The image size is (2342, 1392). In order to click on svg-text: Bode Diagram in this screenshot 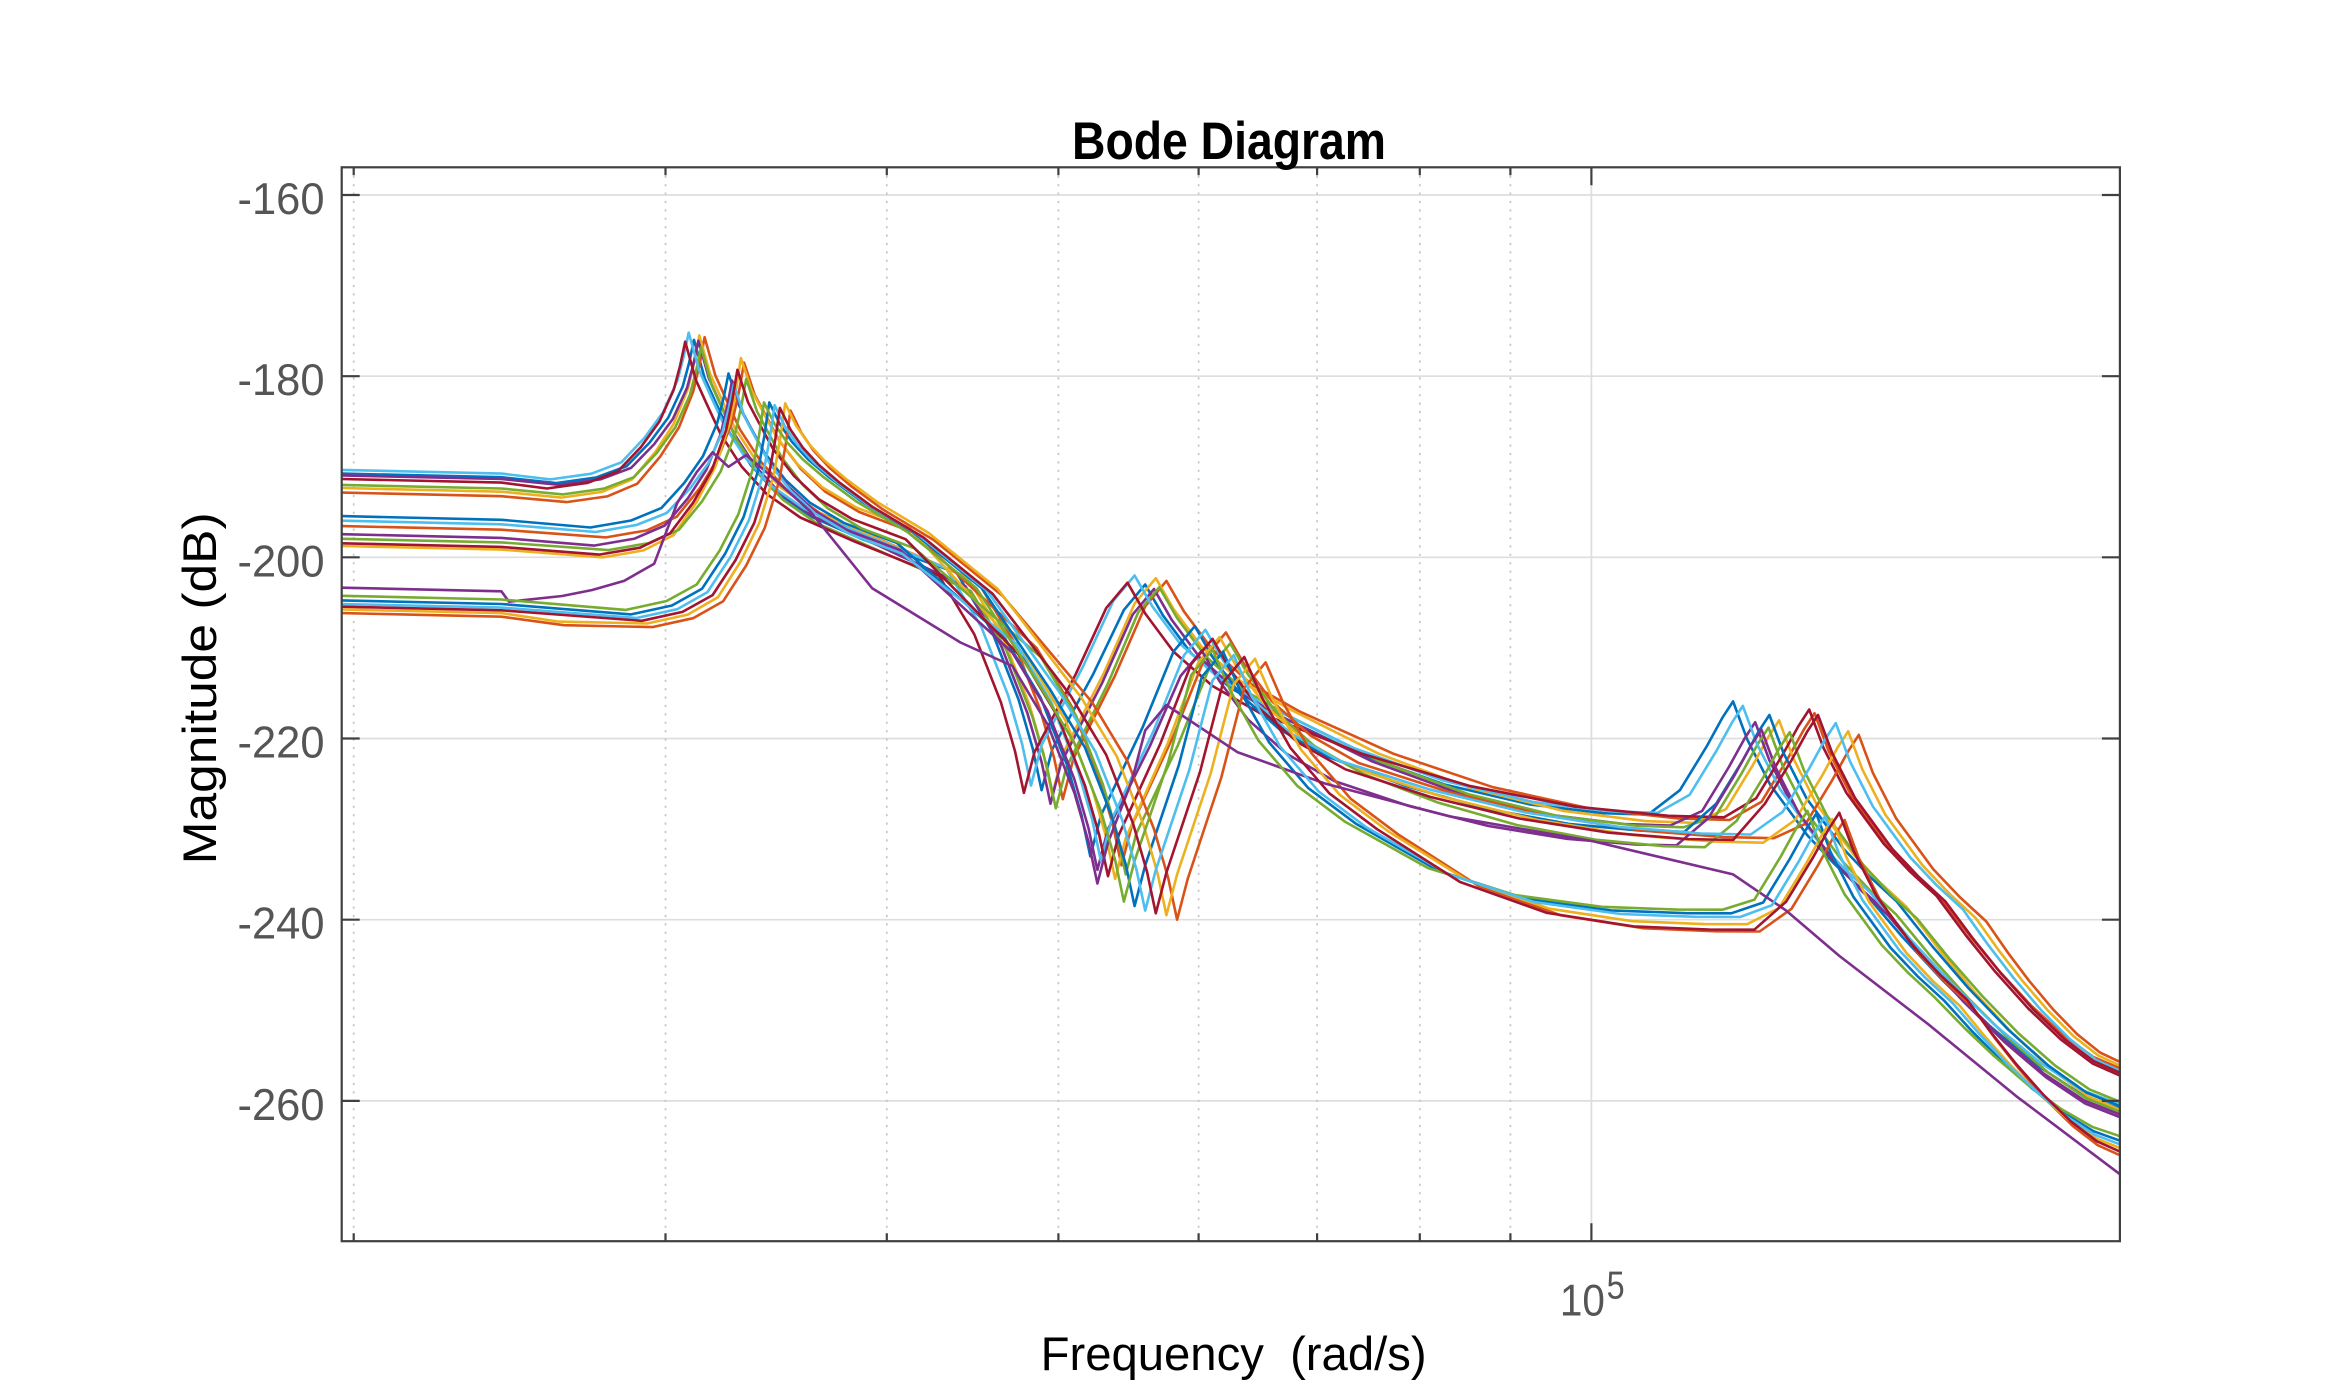, I will do `click(1229, 141)`.